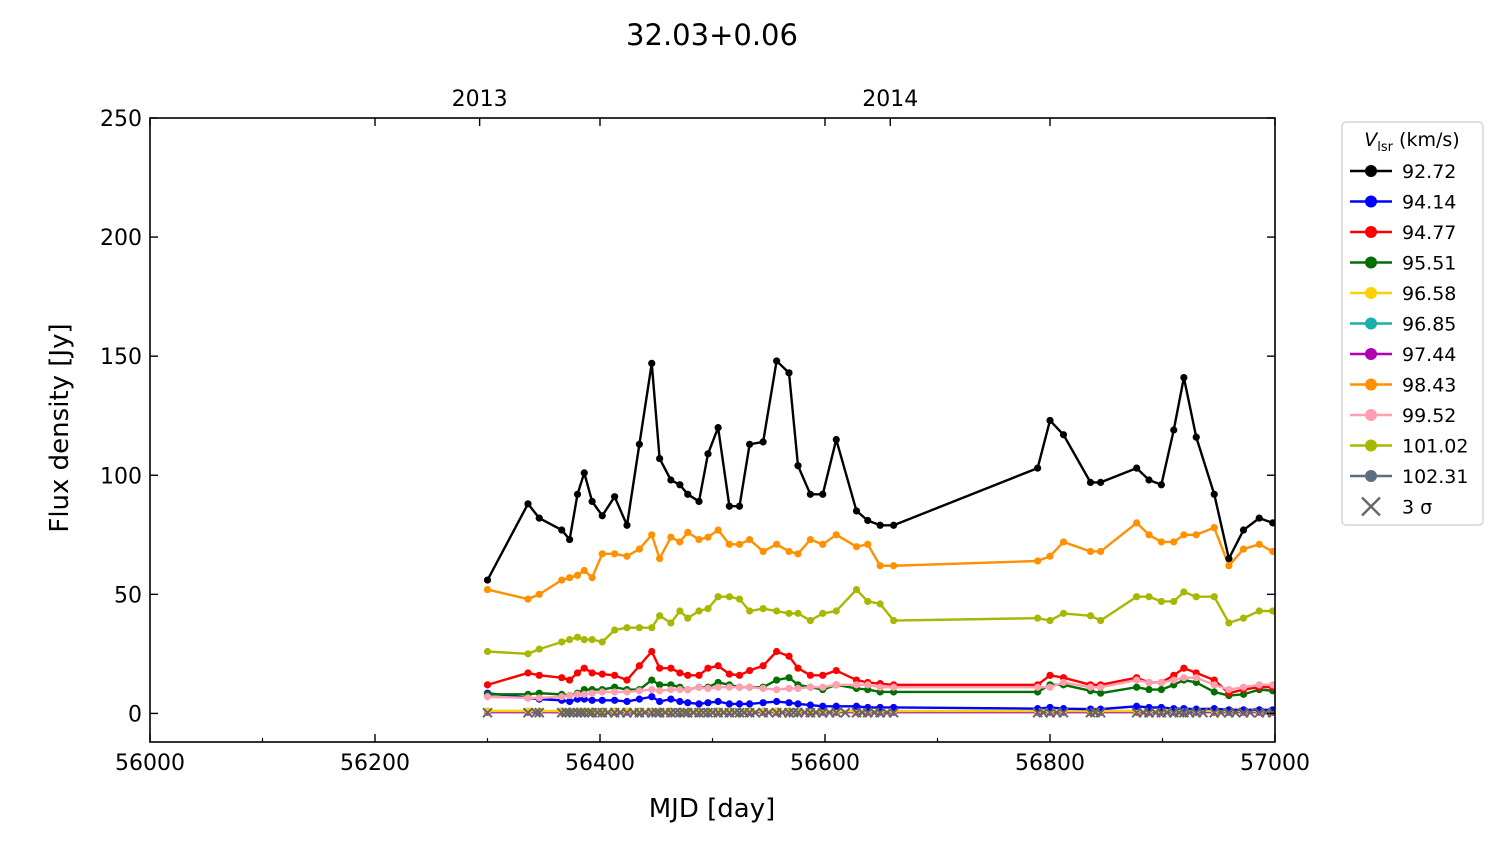  I want to click on y-tick-label: 50, so click(128, 595).